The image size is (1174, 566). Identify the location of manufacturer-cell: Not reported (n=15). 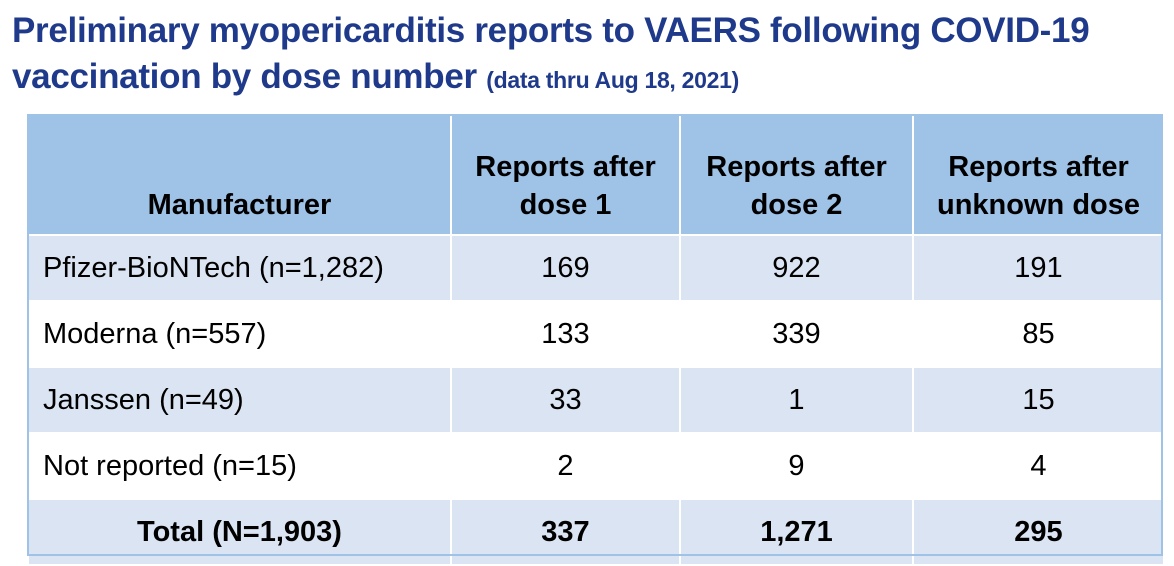
(239, 466).